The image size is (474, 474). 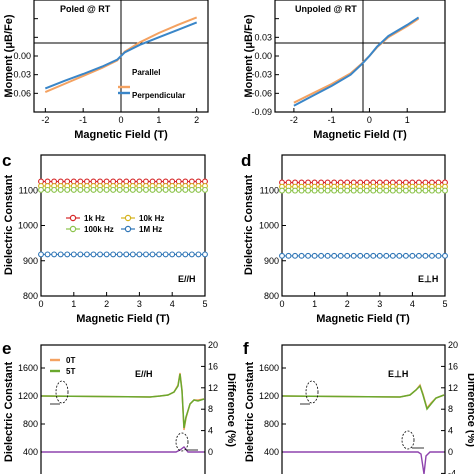 I want to click on panel-b-frame, so click(x=360, y=56).